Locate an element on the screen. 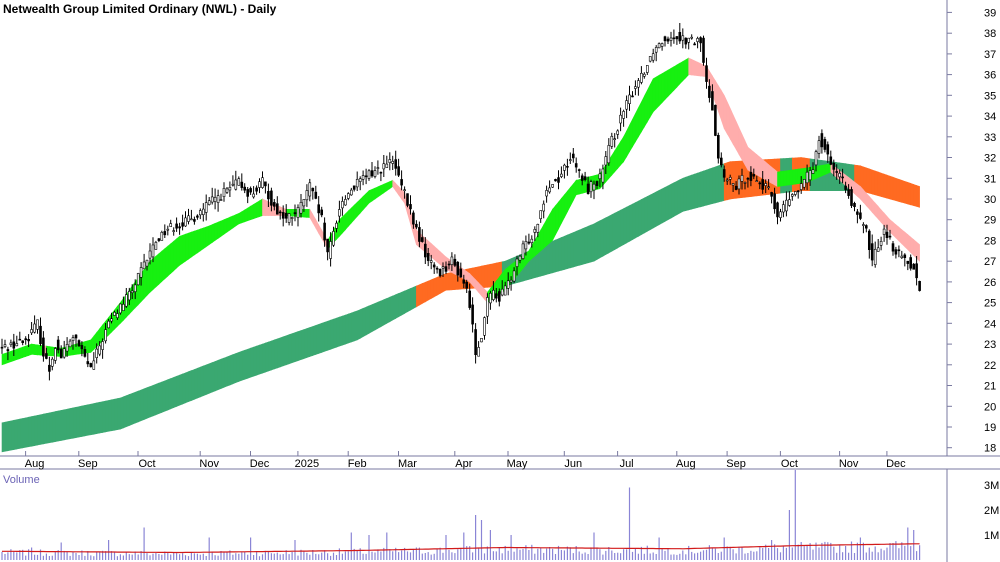 The height and width of the screenshot is (562, 1000). price-tick-label: 38 is located at coordinates (990, 34).